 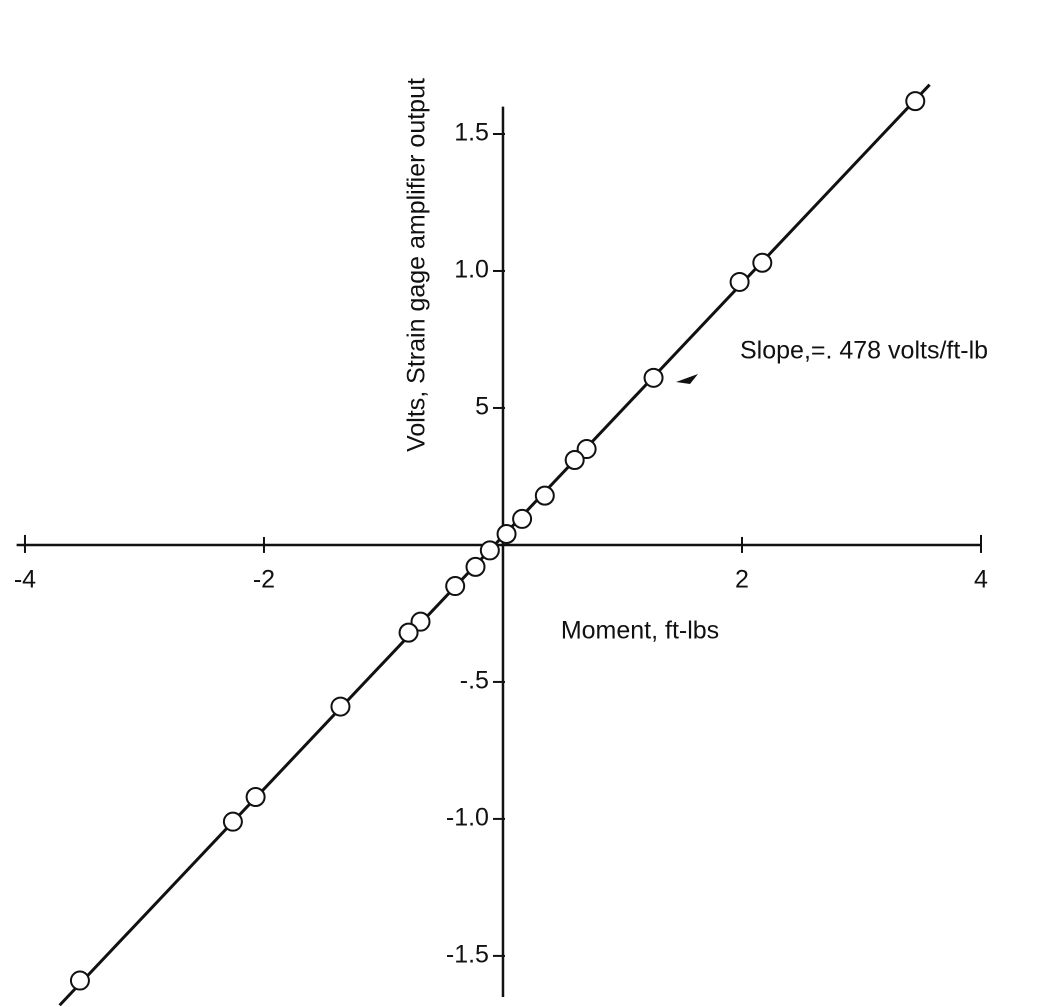 What do you see at coordinates (467, 955) in the screenshot?
I see `y-tick-label: -1.5` at bounding box center [467, 955].